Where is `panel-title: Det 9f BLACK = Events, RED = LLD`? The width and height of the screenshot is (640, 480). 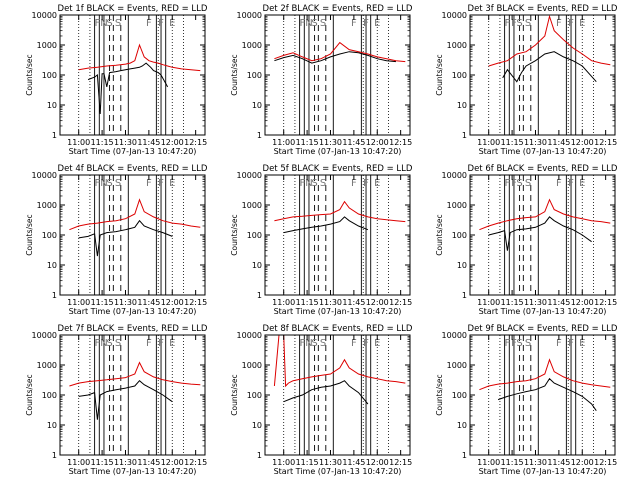
panel-title: Det 9f BLACK = Events, RED = LLD is located at coordinates (543, 329).